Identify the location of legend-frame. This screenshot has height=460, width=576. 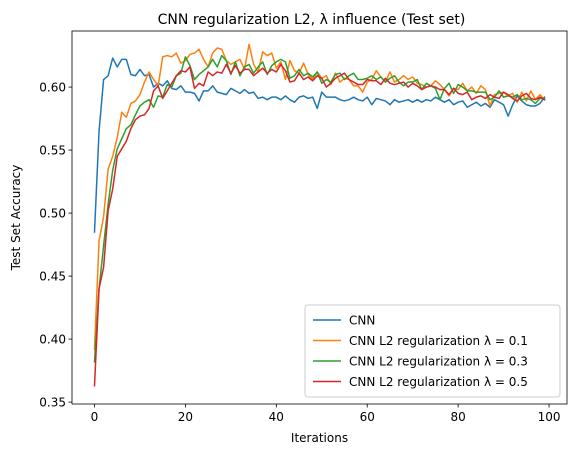
(432, 351).